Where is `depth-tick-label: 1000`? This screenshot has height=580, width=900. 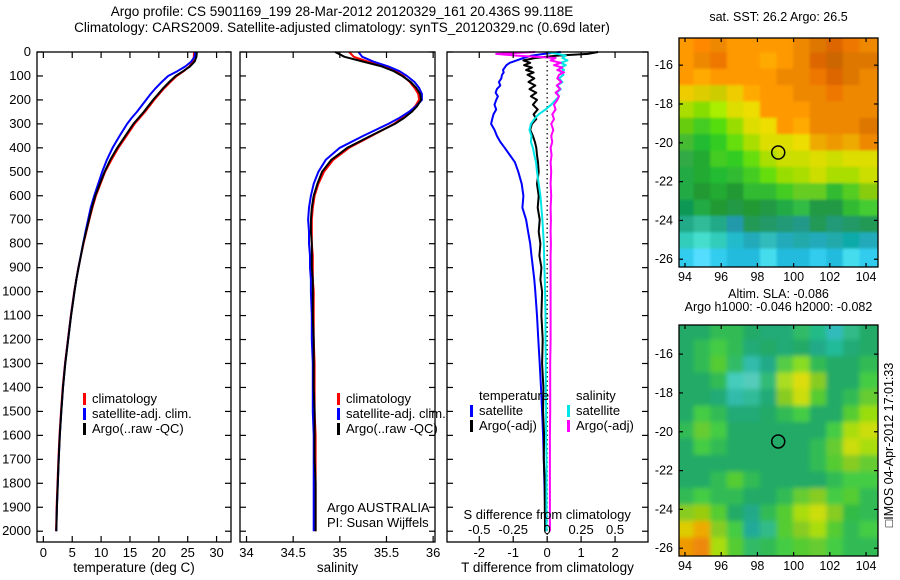
depth-tick-label: 1000 is located at coordinates (16, 291).